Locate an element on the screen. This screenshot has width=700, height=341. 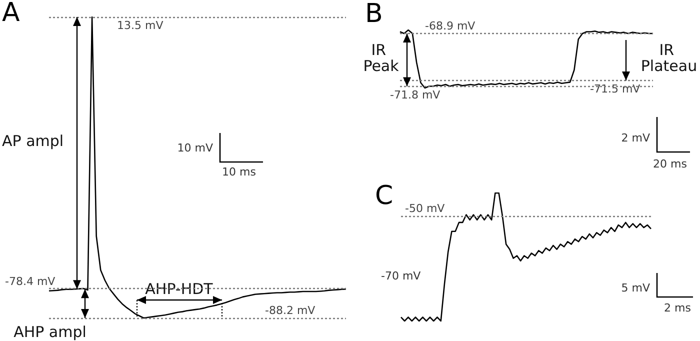
text: 2 mV is located at coordinates (635, 138).